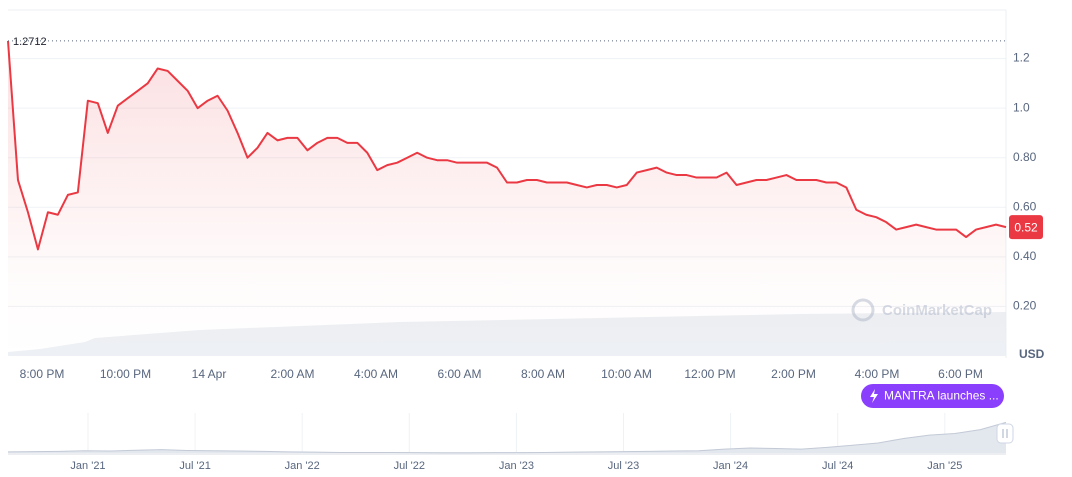 This screenshot has height=477, width=1072. Describe the element at coordinates (1005, 433) in the screenshot. I see `navigator-handle` at that location.